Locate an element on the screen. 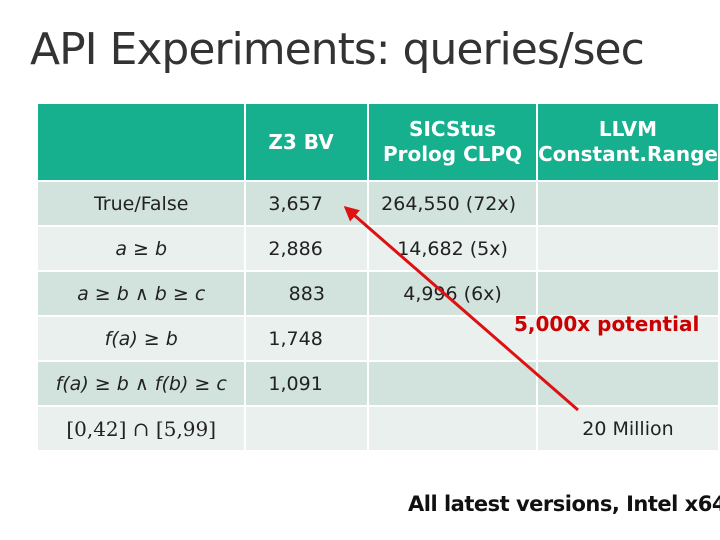  table-row: [0,42] ∩ [5,99] 20 Million is located at coordinates (377, 428).